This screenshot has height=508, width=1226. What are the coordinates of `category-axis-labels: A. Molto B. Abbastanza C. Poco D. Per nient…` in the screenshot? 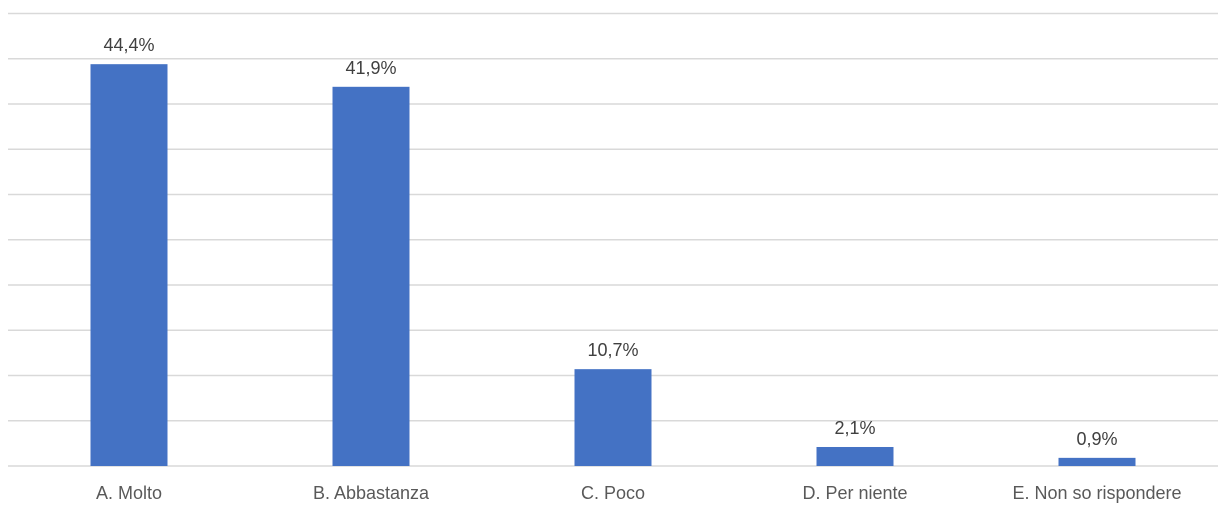 It's located at (639, 493).